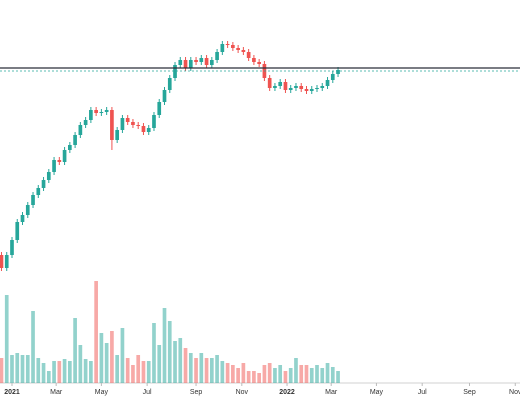  I want to click on x-tick-label: 2021, so click(12, 392).